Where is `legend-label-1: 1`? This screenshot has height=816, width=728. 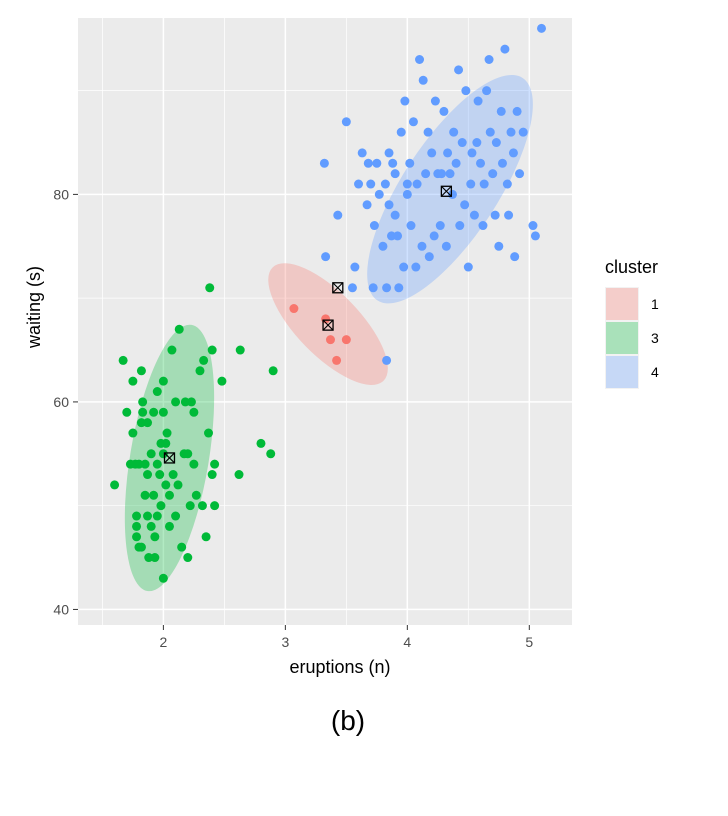
legend-label-1: 1 is located at coordinates (655, 304).